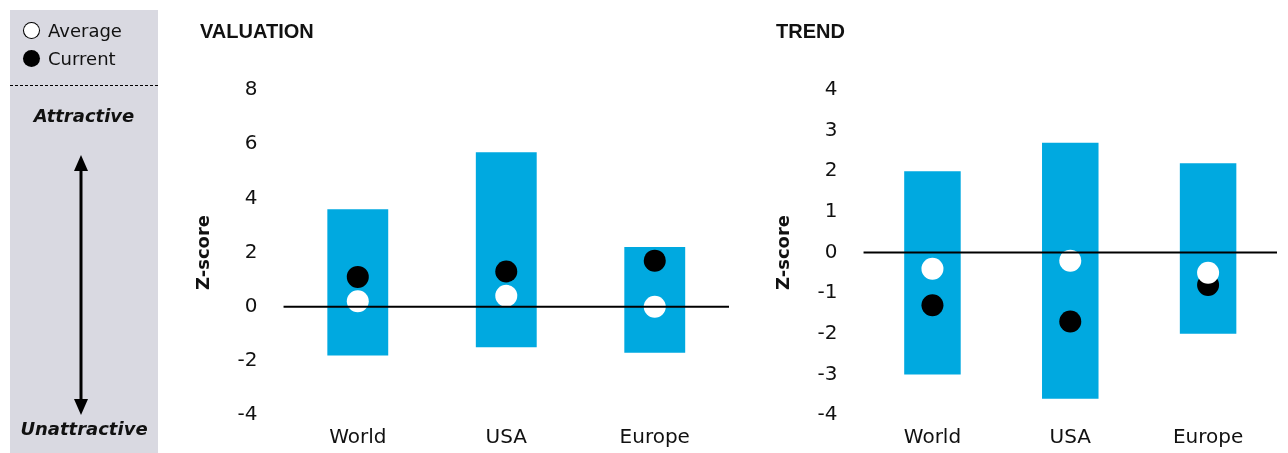  What do you see at coordinates (82, 58) in the screenshot?
I see `legend-label: Current` at bounding box center [82, 58].